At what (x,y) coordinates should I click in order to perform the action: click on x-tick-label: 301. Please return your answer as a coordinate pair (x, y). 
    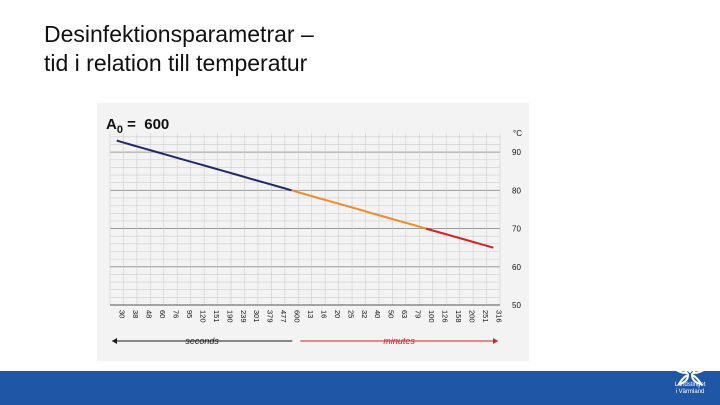
    Looking at the image, I should click on (256, 316).